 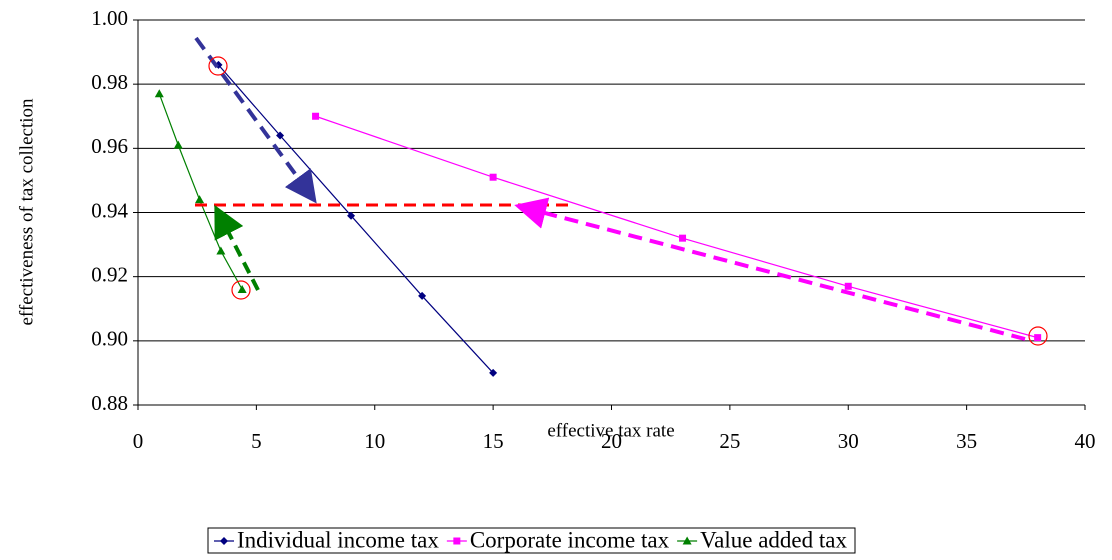 What do you see at coordinates (1085, 441) in the screenshot?
I see `x-tick-label: 40` at bounding box center [1085, 441].